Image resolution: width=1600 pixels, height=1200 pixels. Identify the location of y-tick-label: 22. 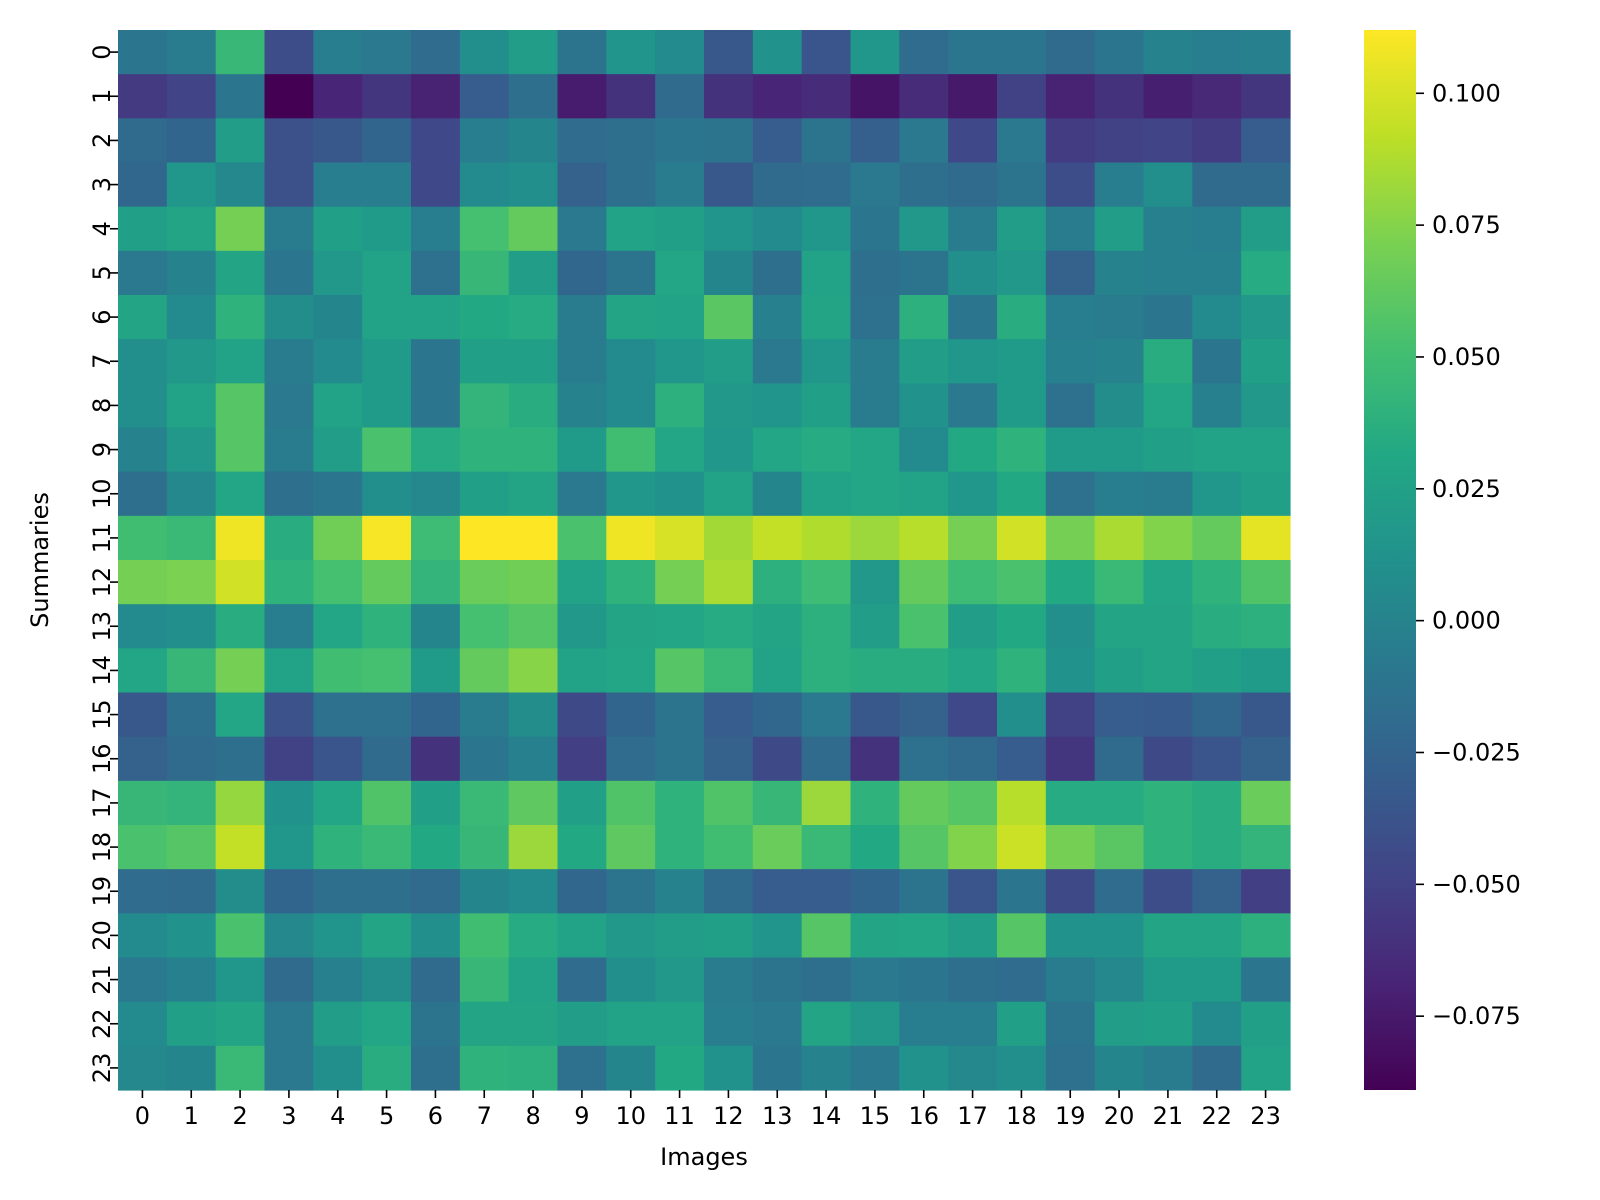
(102, 1023).